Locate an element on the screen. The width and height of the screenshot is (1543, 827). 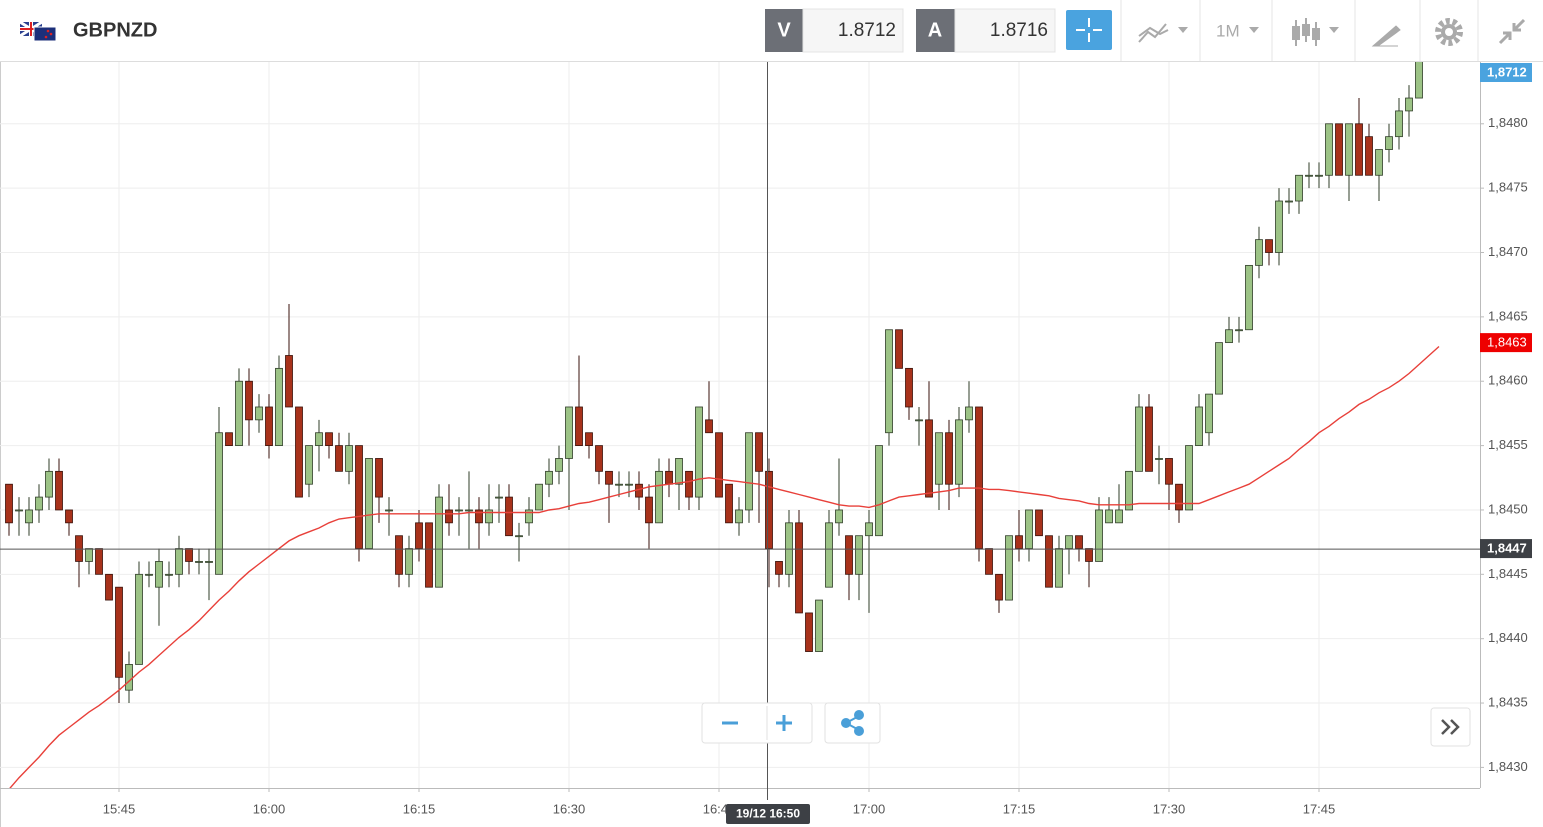
y-tick-label: 1,8465 is located at coordinates (1508, 315).